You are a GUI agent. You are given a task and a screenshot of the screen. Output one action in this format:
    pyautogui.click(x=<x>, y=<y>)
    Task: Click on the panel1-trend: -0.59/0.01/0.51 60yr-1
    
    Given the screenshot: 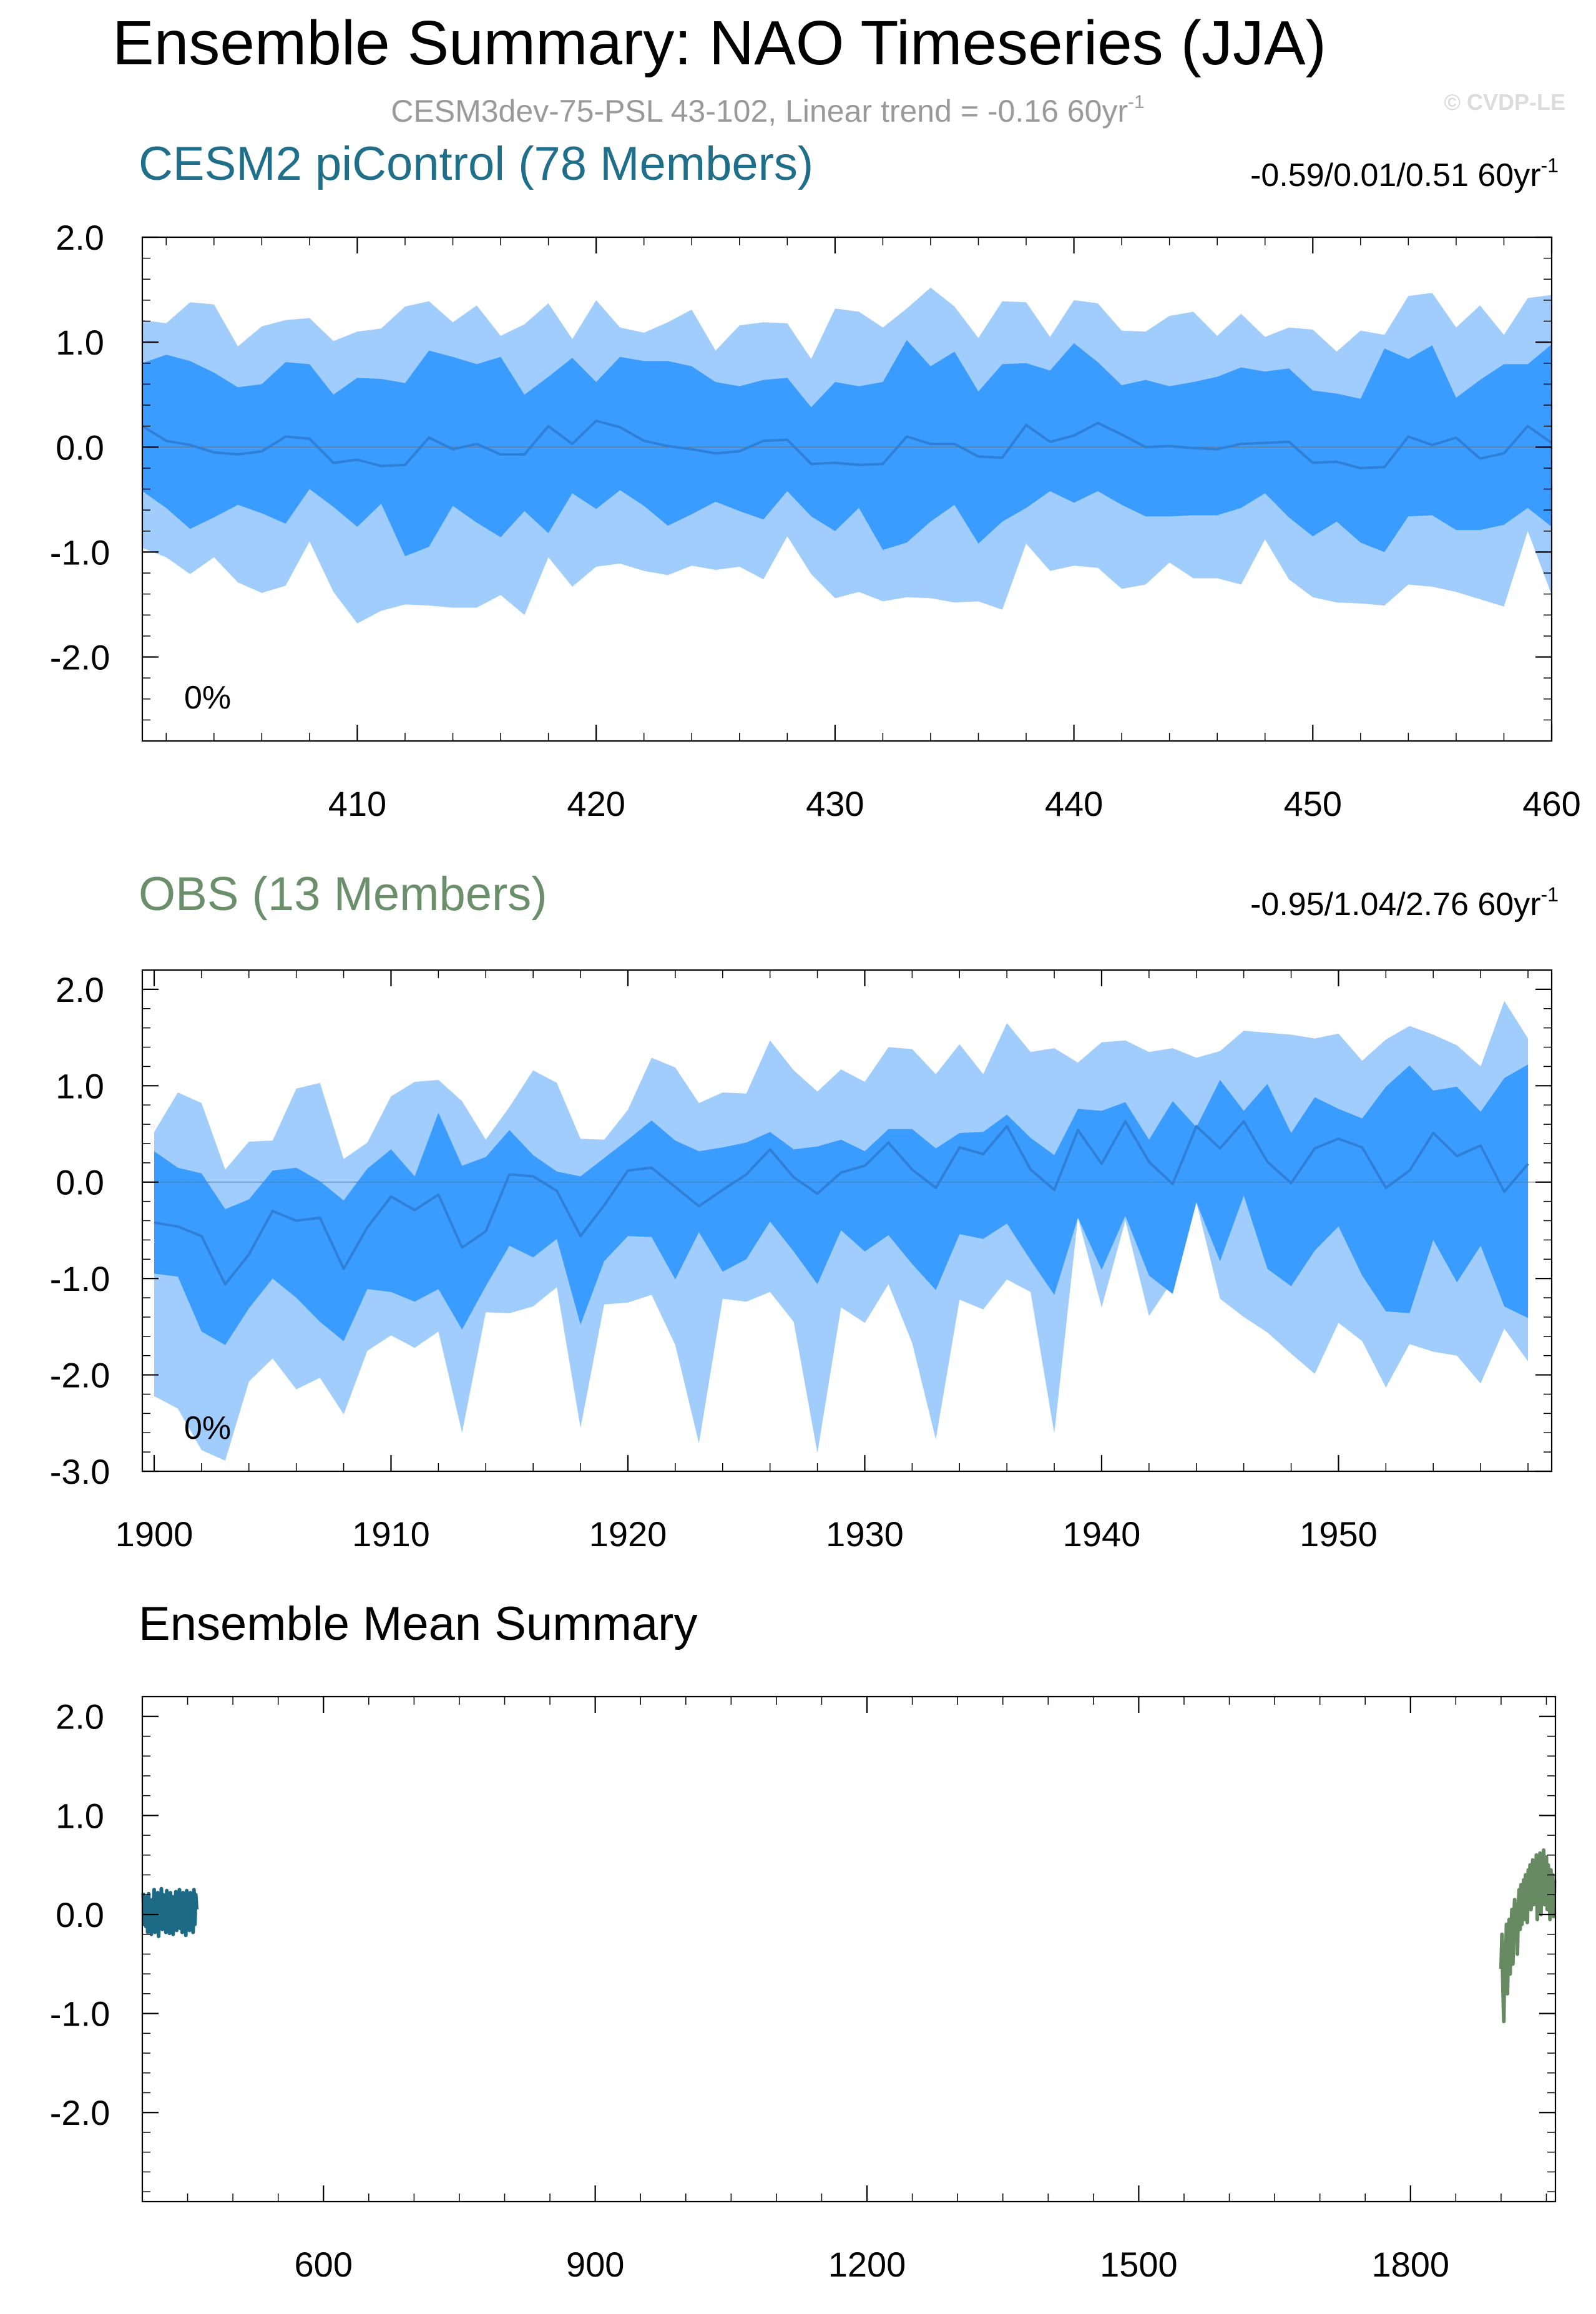 What is the action you would take?
    pyautogui.click(x=1404, y=174)
    